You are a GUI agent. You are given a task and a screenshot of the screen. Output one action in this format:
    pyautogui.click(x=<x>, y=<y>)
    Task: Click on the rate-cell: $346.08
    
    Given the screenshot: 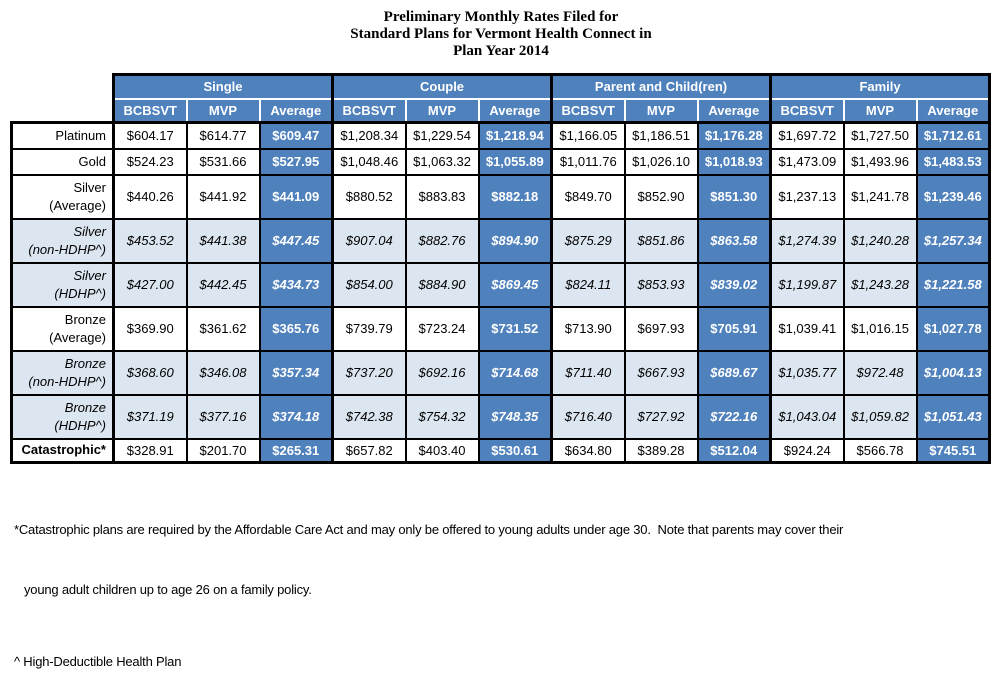 What is the action you would take?
    pyautogui.click(x=222, y=372)
    